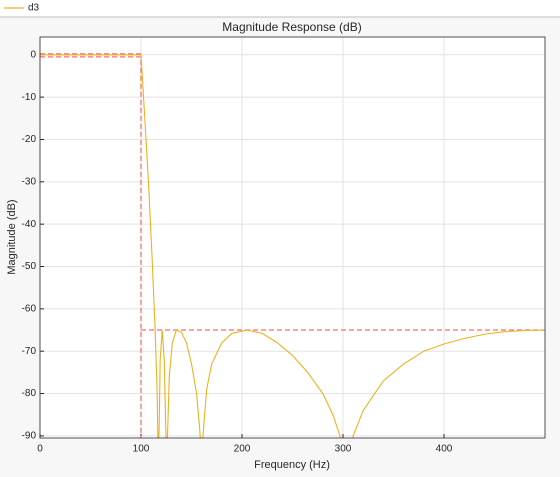  I want to click on chart-title: Magnitude Response (dB), so click(291, 27).